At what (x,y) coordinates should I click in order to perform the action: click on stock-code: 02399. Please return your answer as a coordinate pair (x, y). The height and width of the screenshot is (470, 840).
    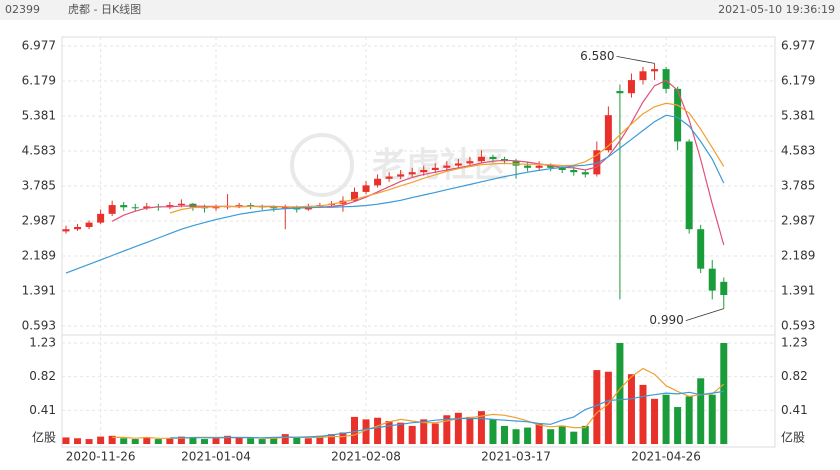
    Looking at the image, I should click on (22, 9).